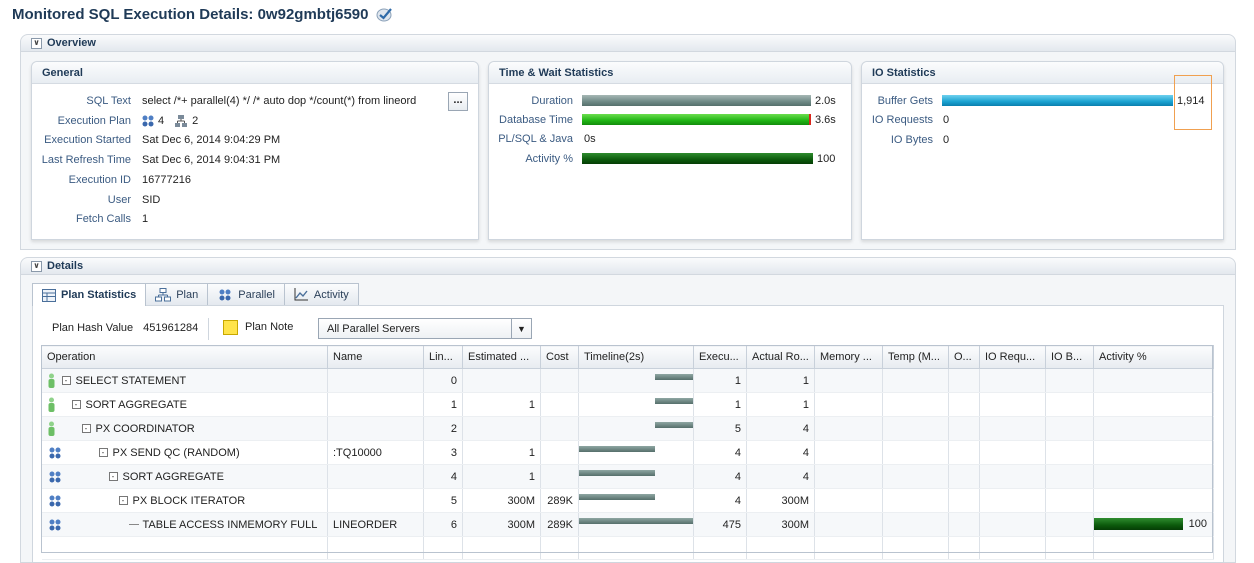  What do you see at coordinates (166, 180) in the screenshot?
I see `execution-id-value: 16777216` at bounding box center [166, 180].